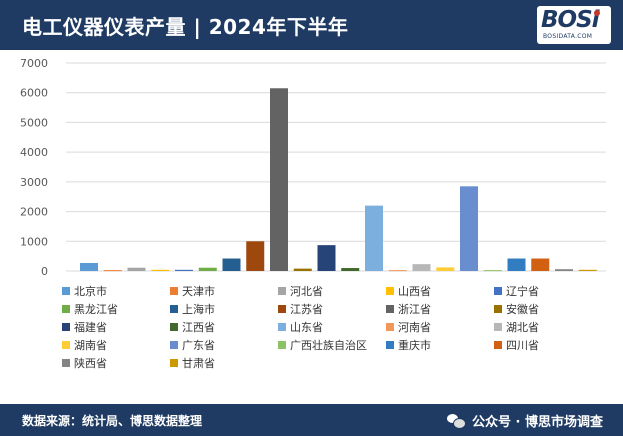 The height and width of the screenshot is (436, 623). Describe the element at coordinates (522, 327) in the screenshot. I see `legend-label: 湖北省` at that location.